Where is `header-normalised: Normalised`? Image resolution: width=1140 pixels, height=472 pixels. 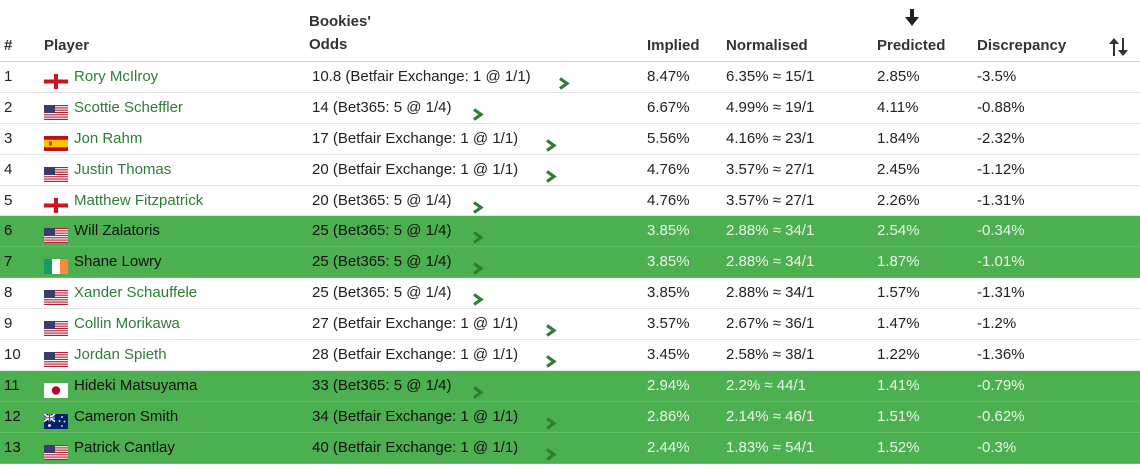
header-normalised: Normalised is located at coordinates (767, 45).